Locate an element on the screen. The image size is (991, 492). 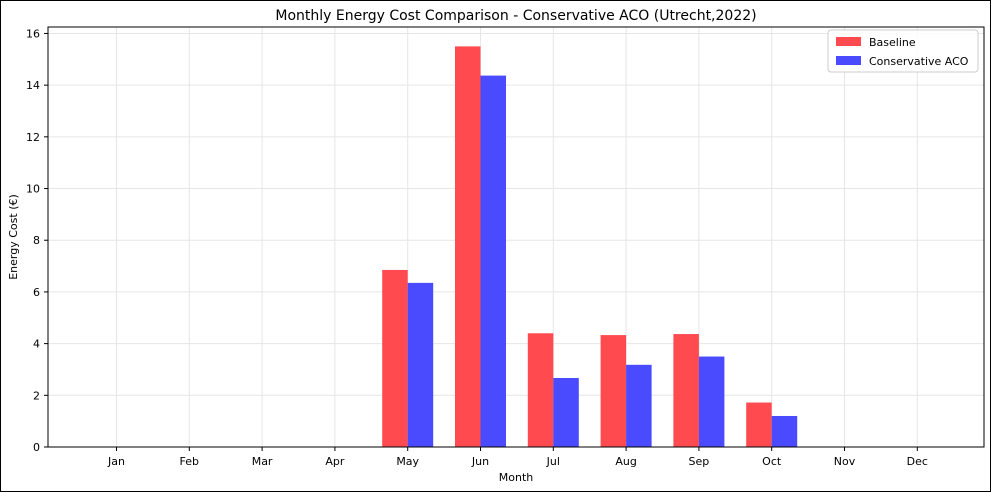
y-axis-label: Energy Cost (€) is located at coordinates (13, 237).